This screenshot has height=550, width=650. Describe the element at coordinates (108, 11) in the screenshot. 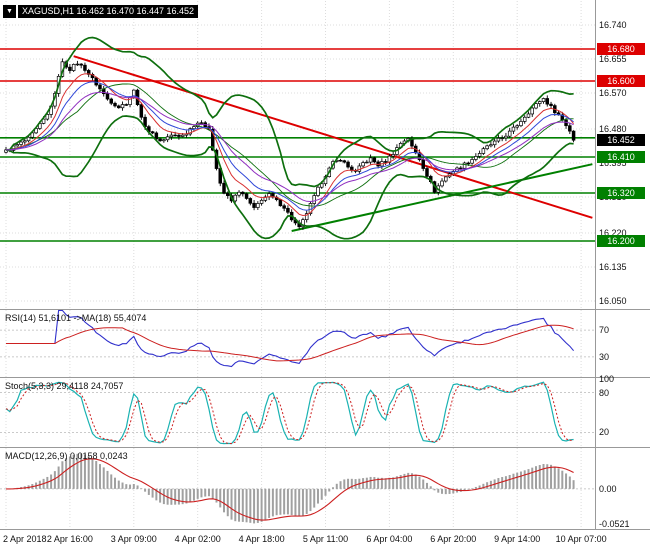

I see `symbol-ohlc-title: XAGUSD,H1 16.462 16.470 16.447 16.452` at that location.